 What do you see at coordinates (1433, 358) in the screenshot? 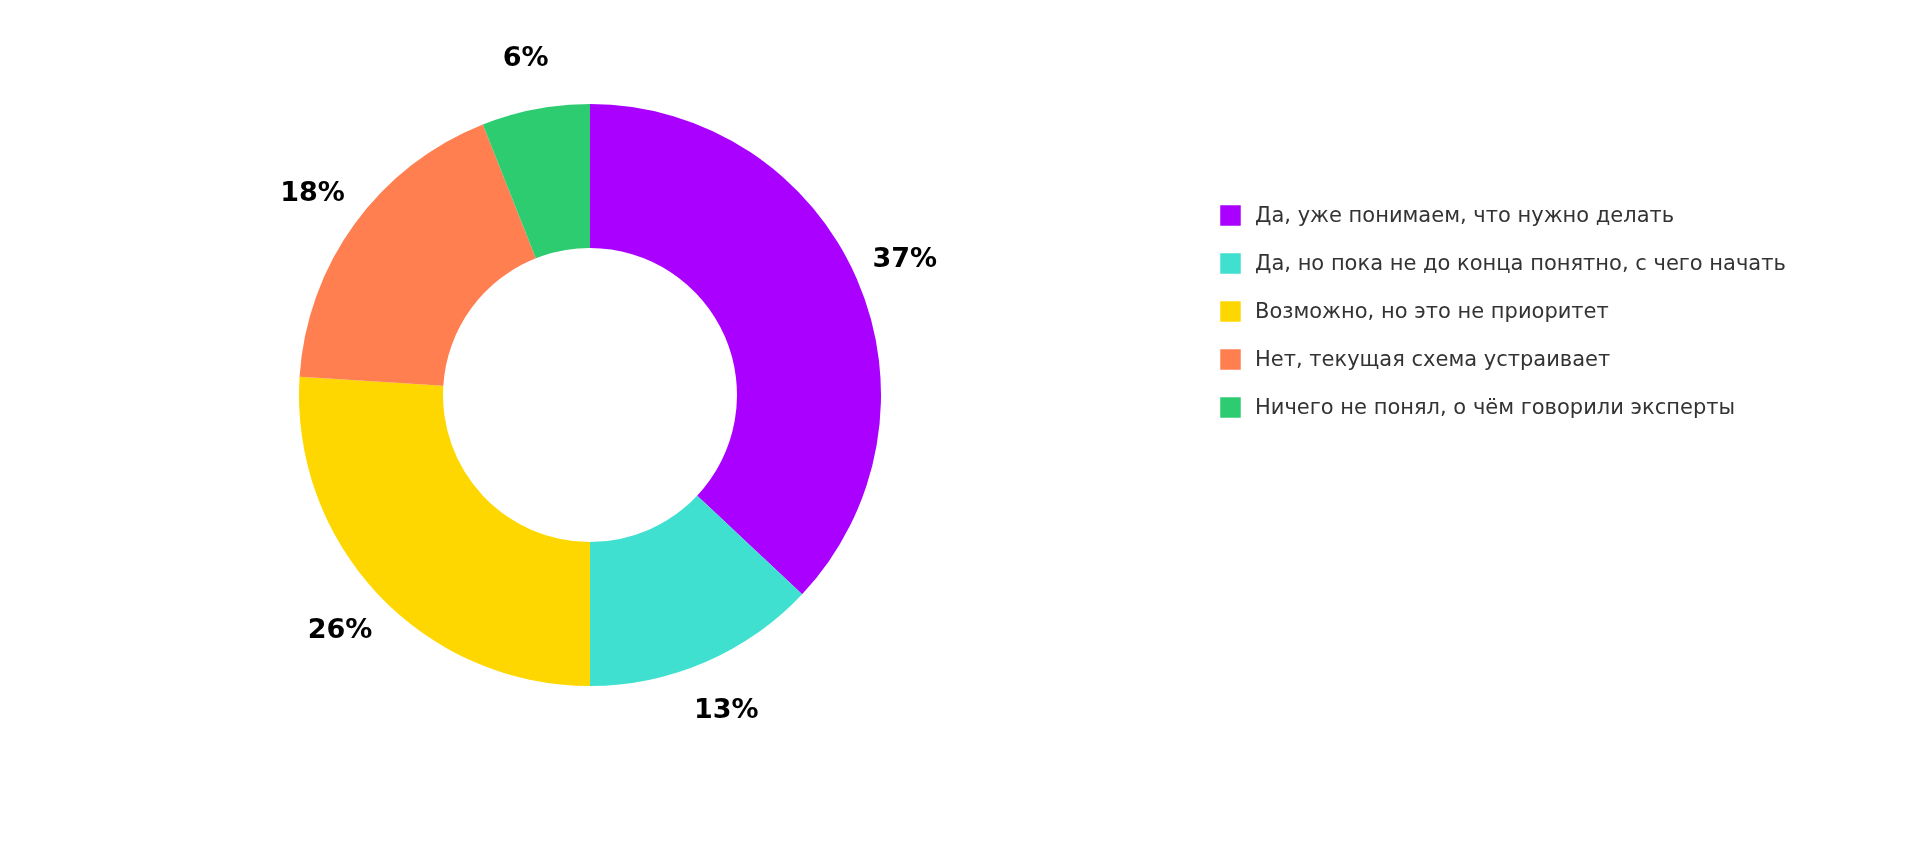
I see `legend-label: Нет, текущая схема устраивает` at bounding box center [1433, 358].